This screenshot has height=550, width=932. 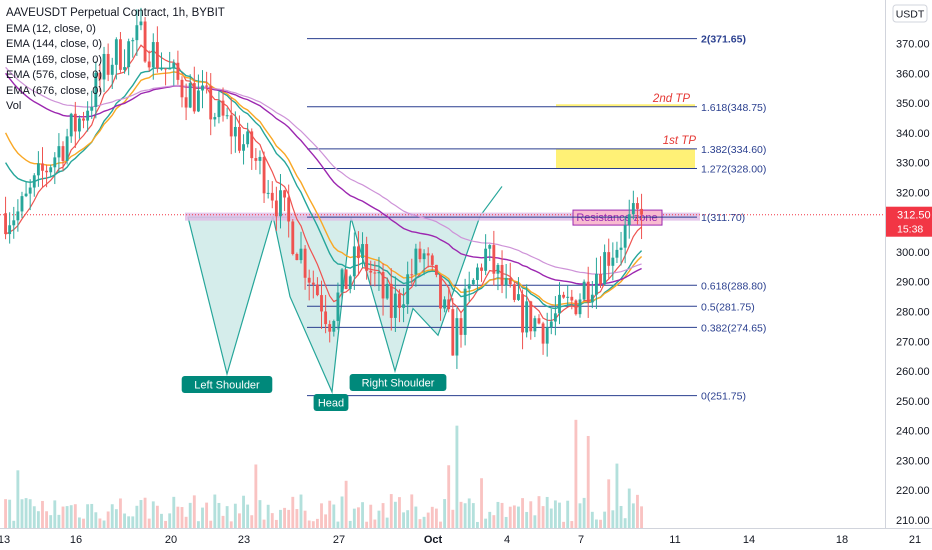 I want to click on currency-badge: USDT, so click(x=910, y=13).